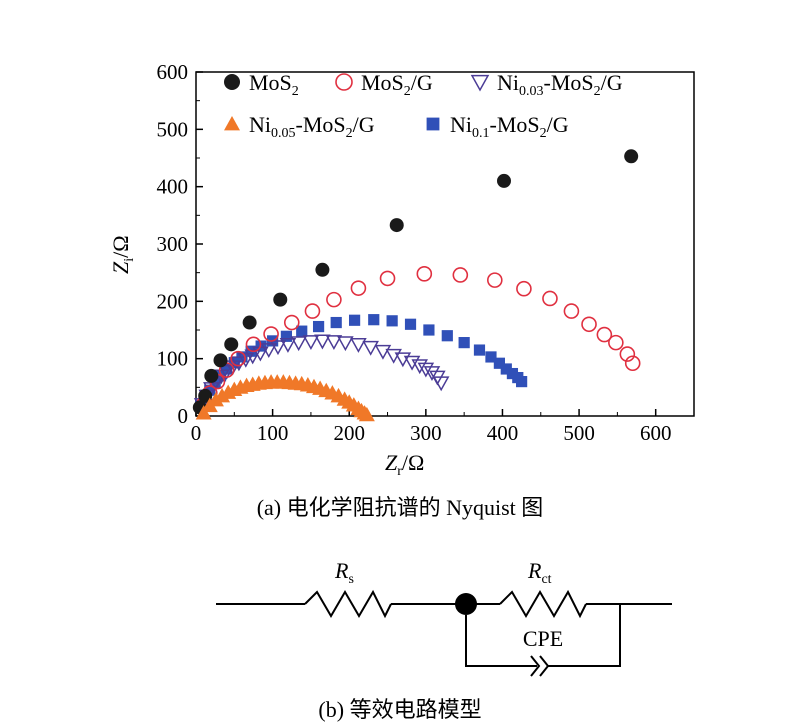 The height and width of the screenshot is (725, 800). What do you see at coordinates (348, 604) in the screenshot?
I see `resistor-rs` at bounding box center [348, 604].